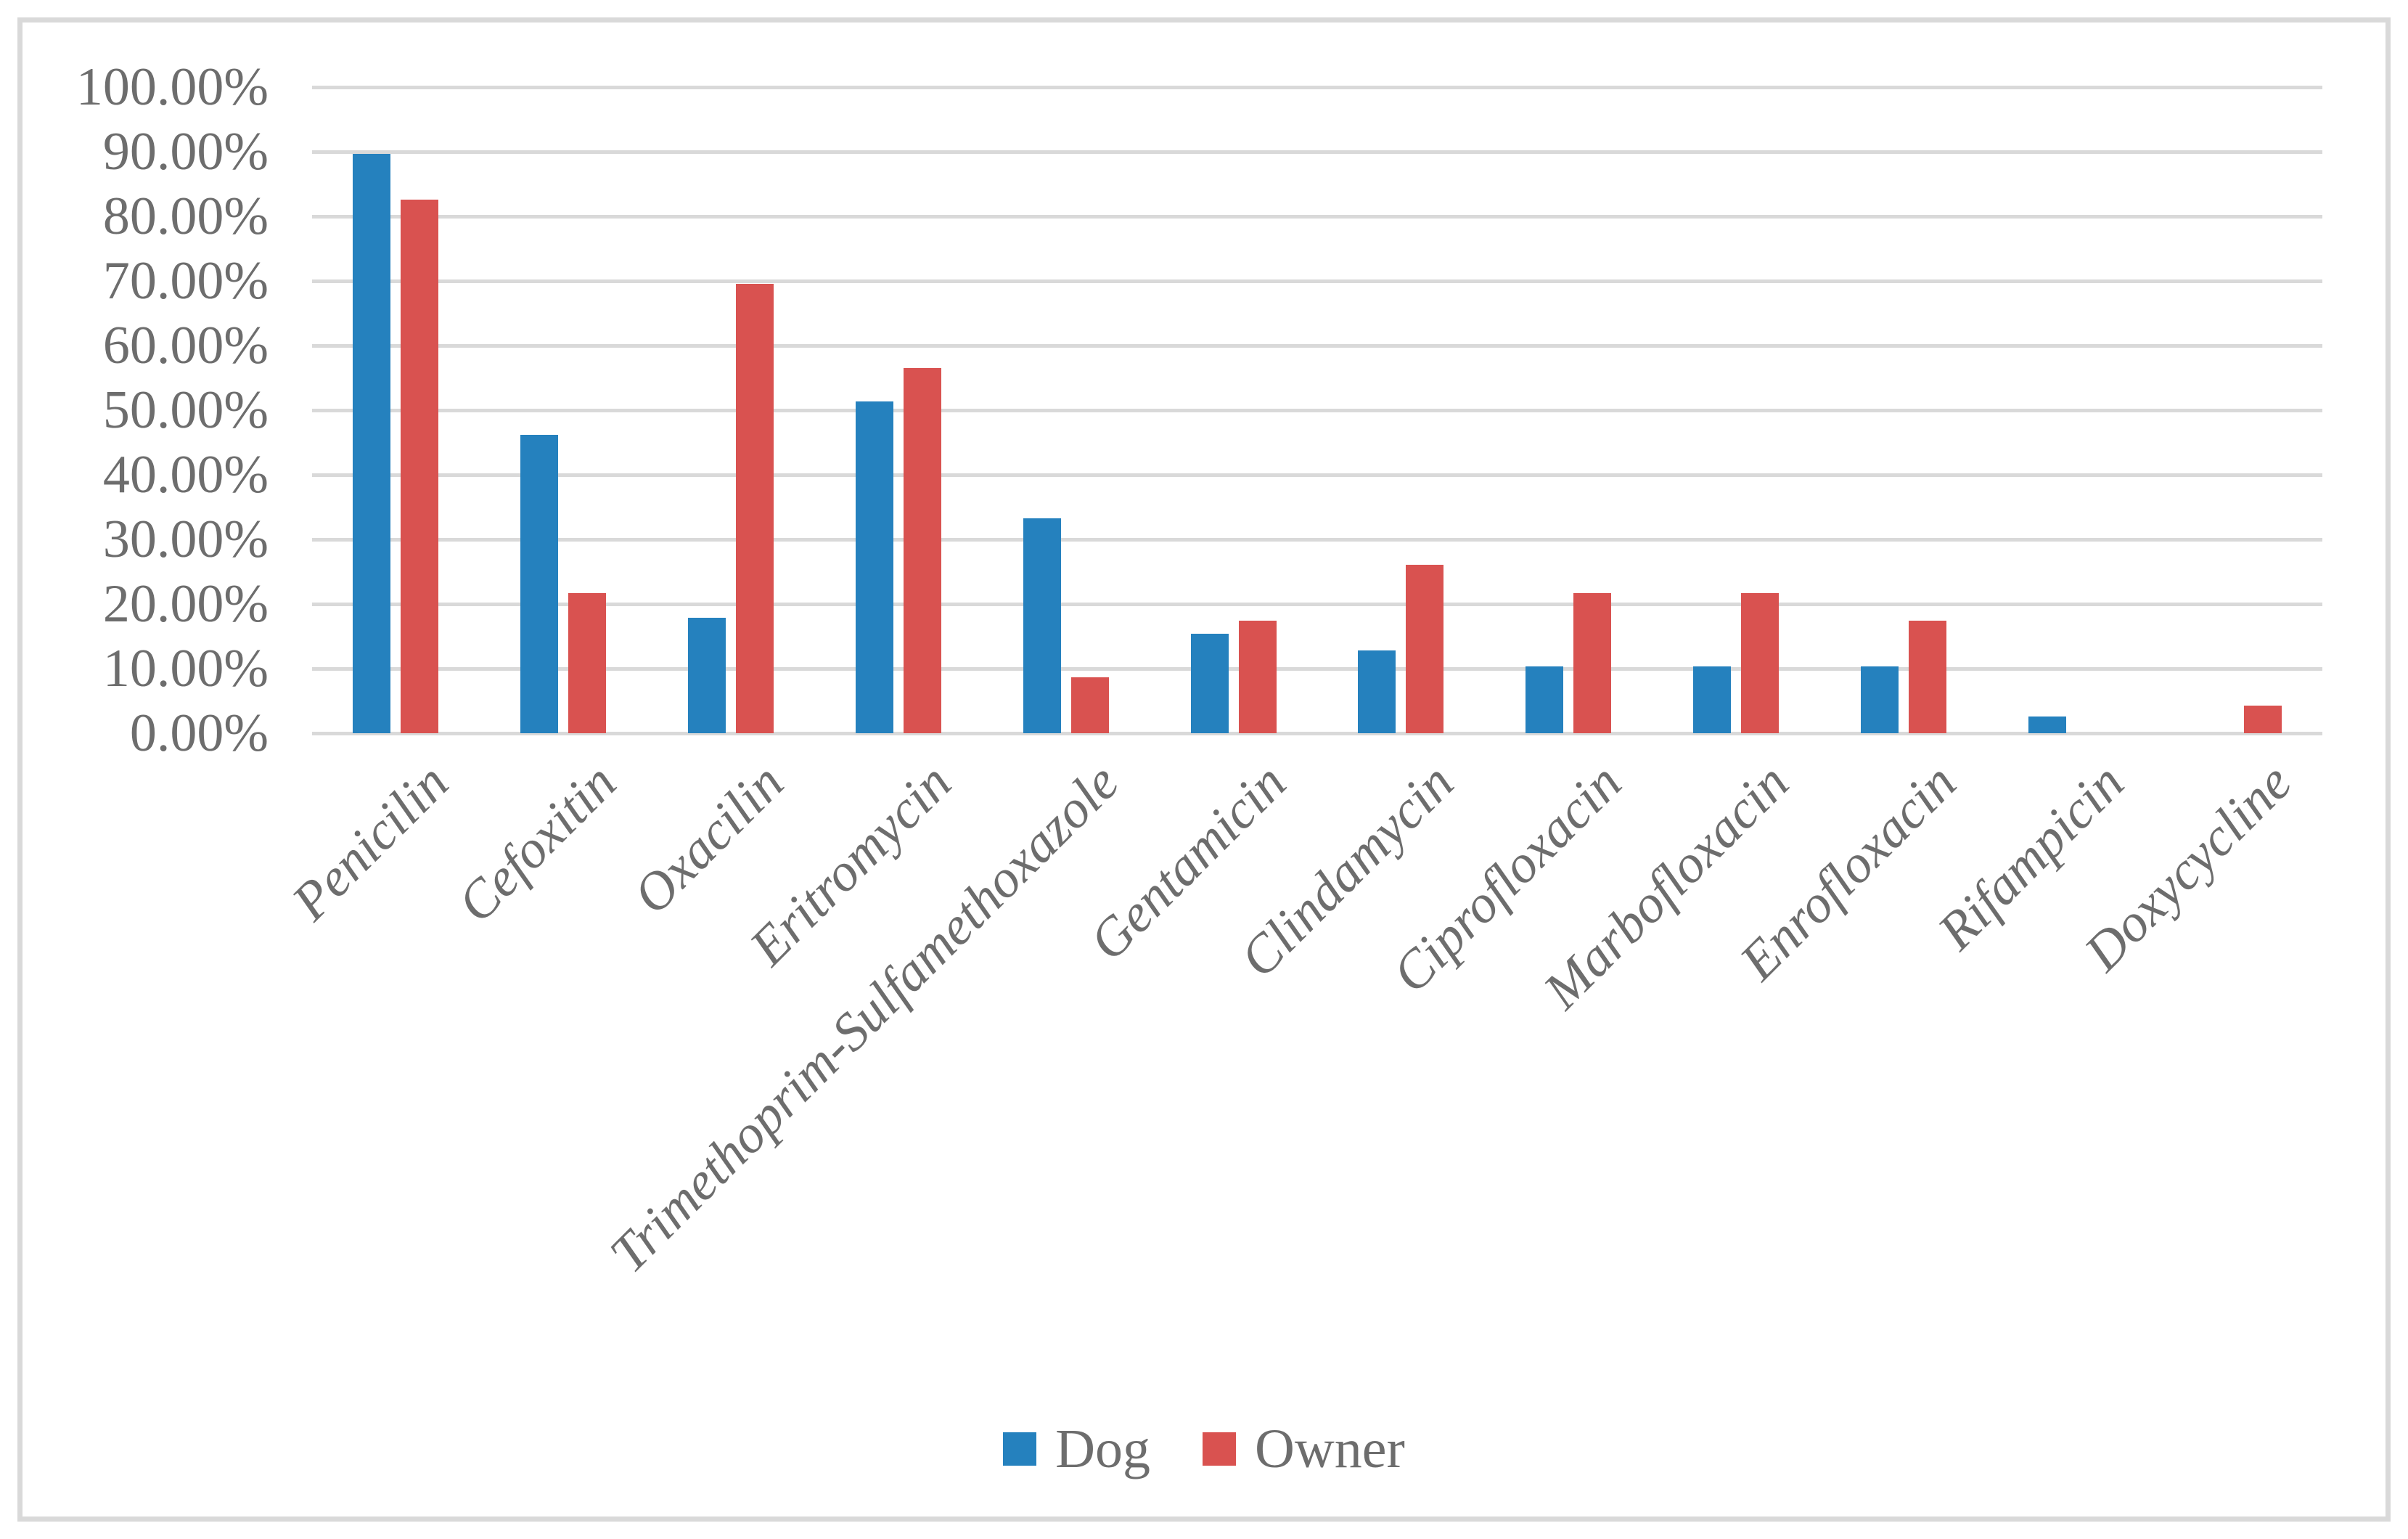 This screenshot has height=1539, width=2408. Describe the element at coordinates (1879, 699) in the screenshot. I see `bar-dog-enrofloxacin` at that location.